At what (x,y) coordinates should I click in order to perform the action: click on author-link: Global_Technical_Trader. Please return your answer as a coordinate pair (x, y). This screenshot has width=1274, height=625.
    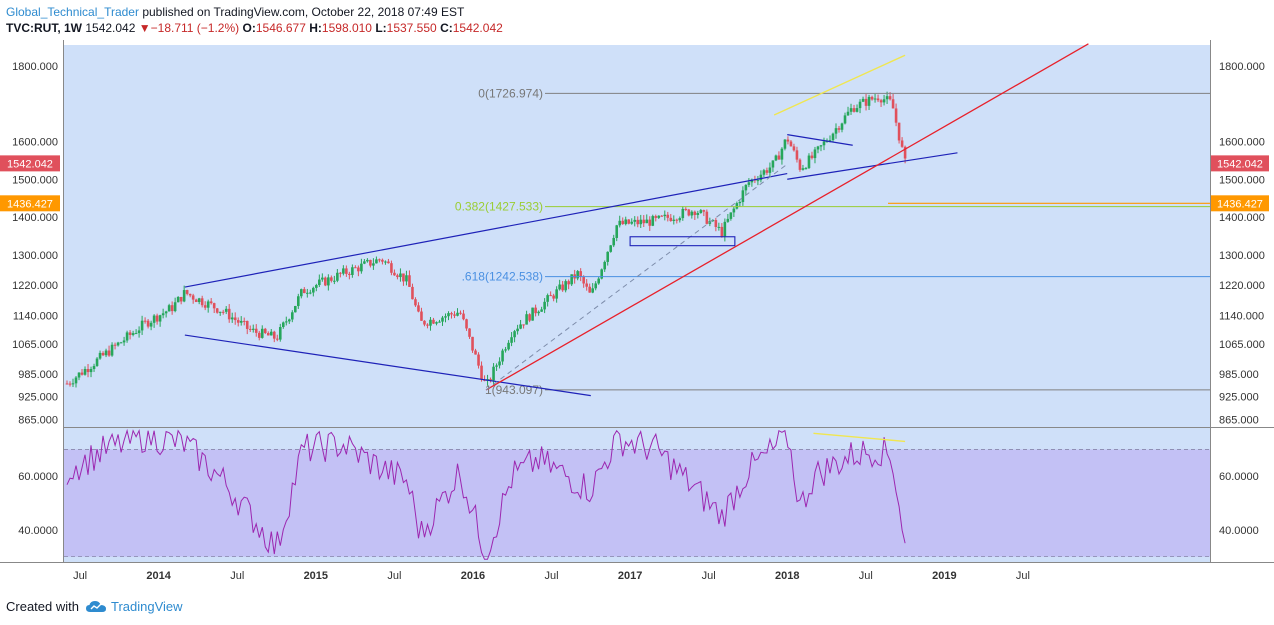
    Looking at the image, I should click on (72, 12).